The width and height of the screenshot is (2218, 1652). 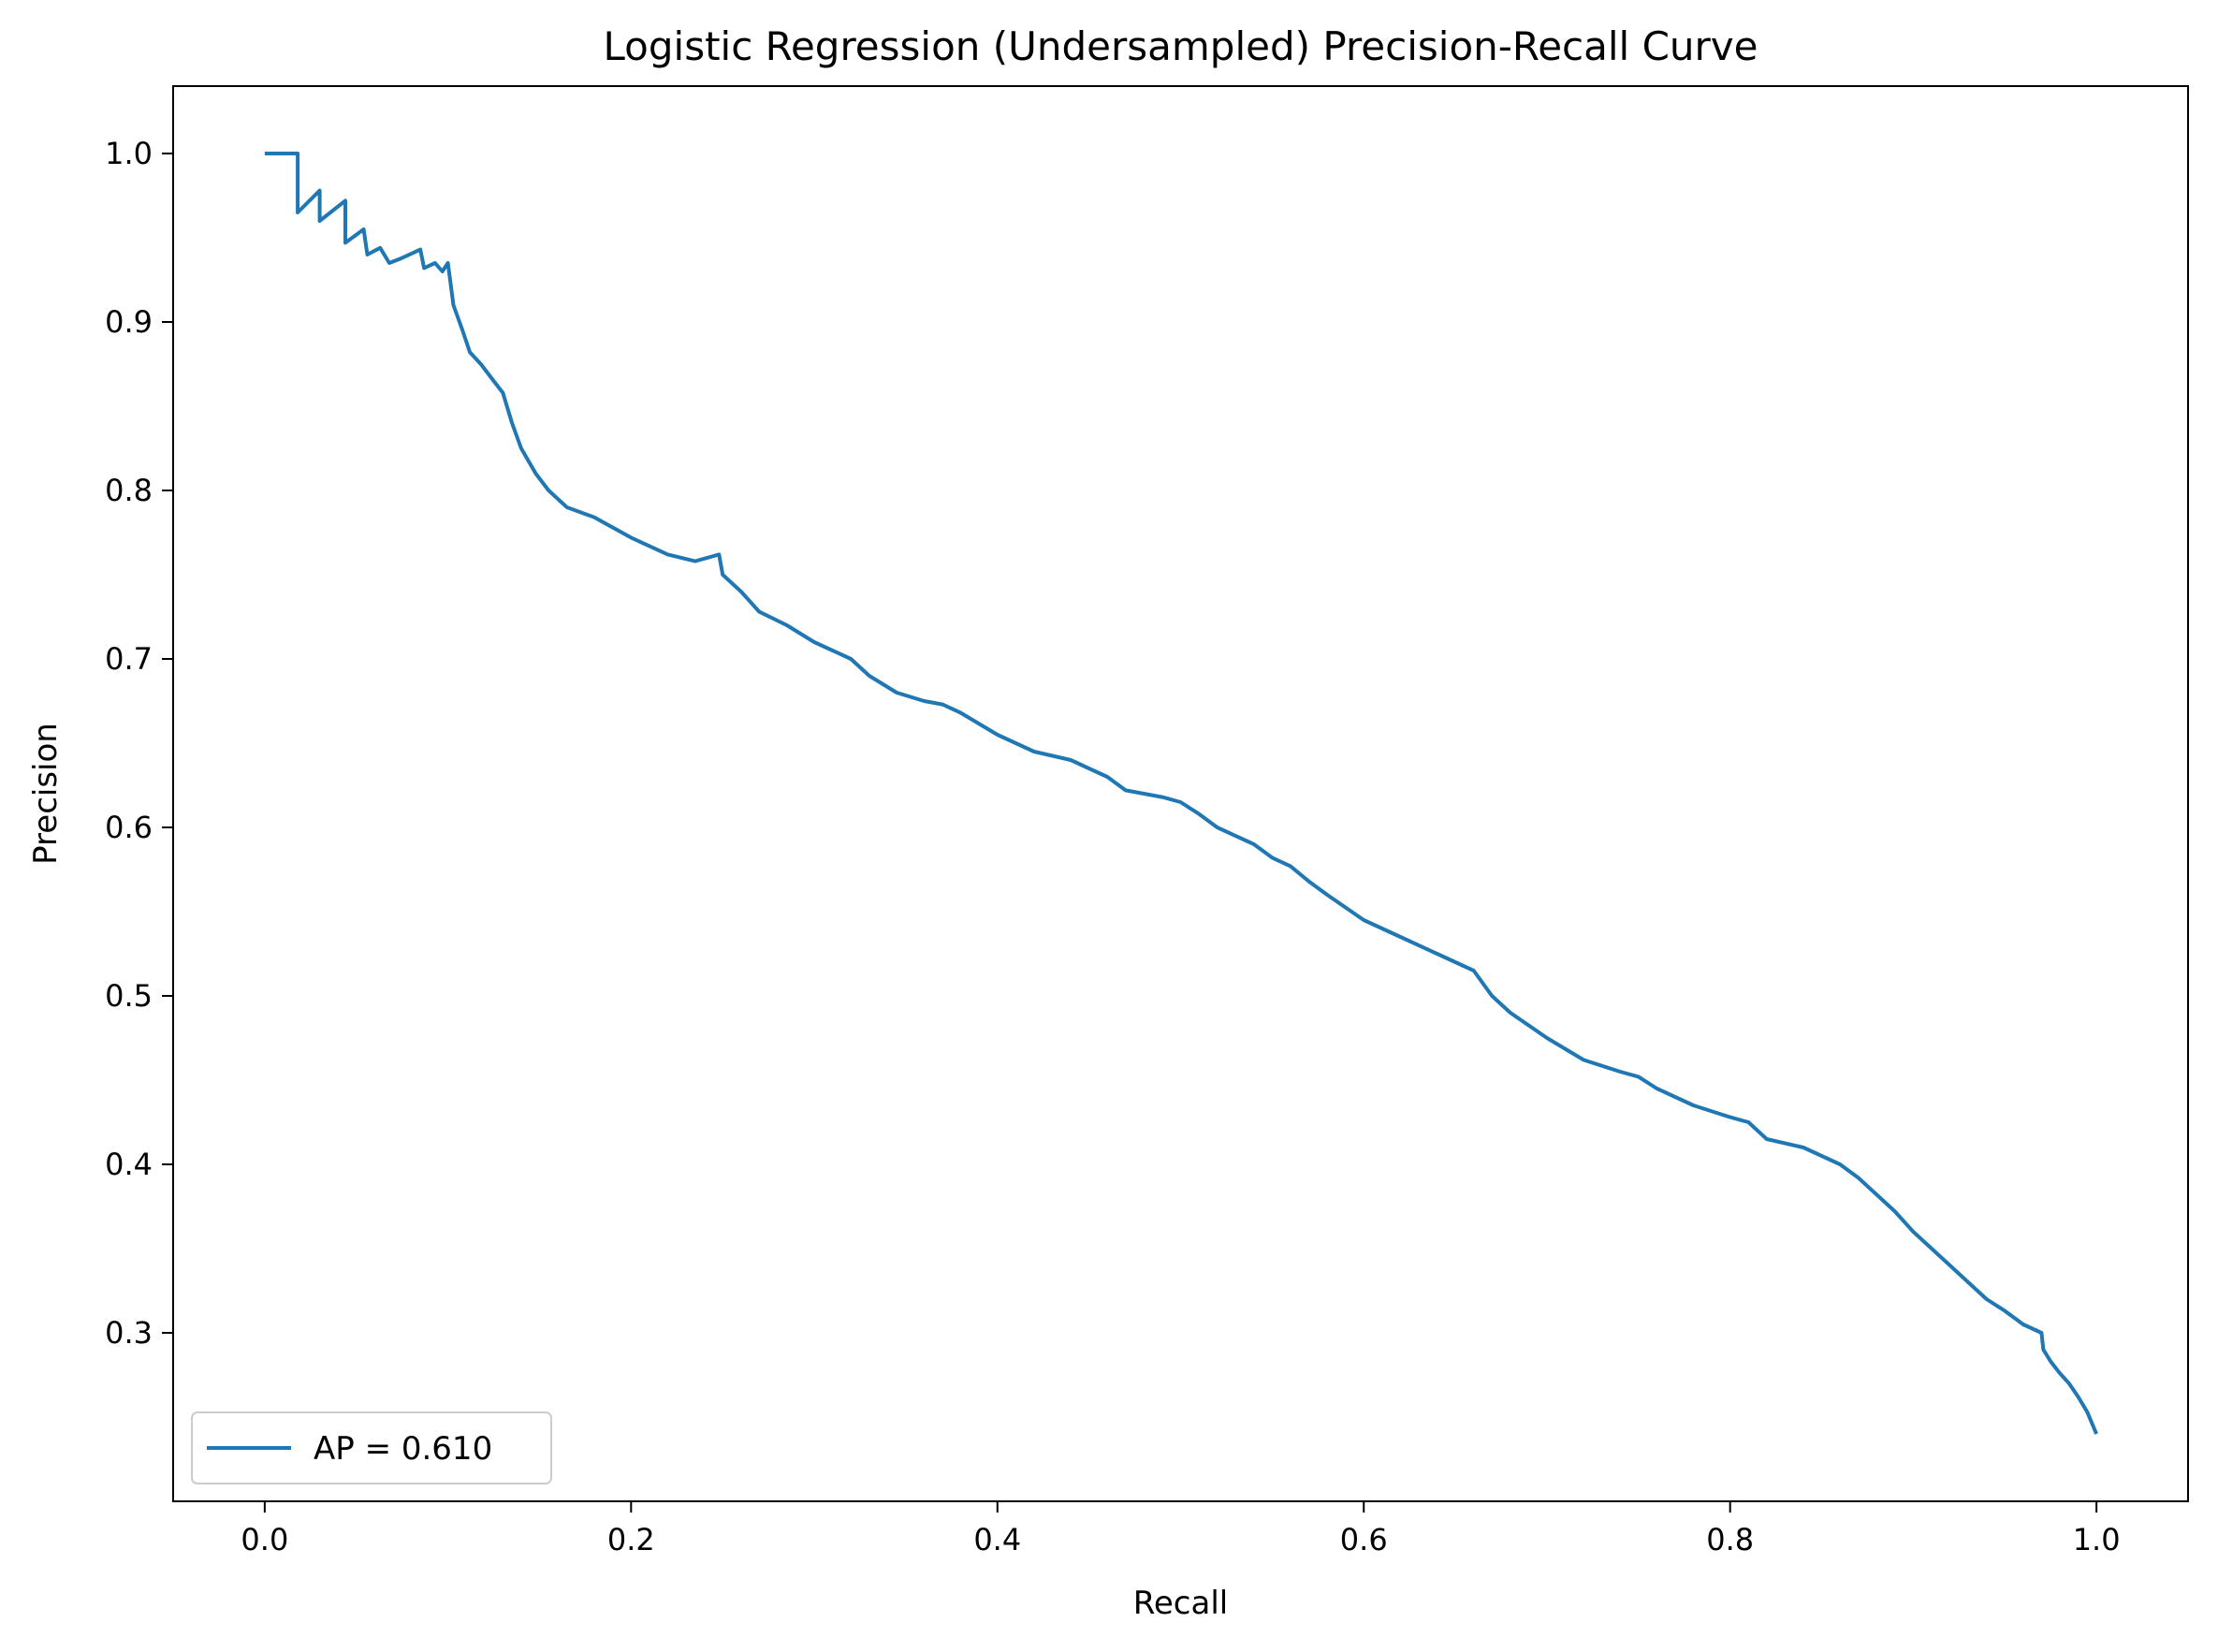 What do you see at coordinates (997, 1540) in the screenshot?
I see `x-tick-label: 0.4` at bounding box center [997, 1540].